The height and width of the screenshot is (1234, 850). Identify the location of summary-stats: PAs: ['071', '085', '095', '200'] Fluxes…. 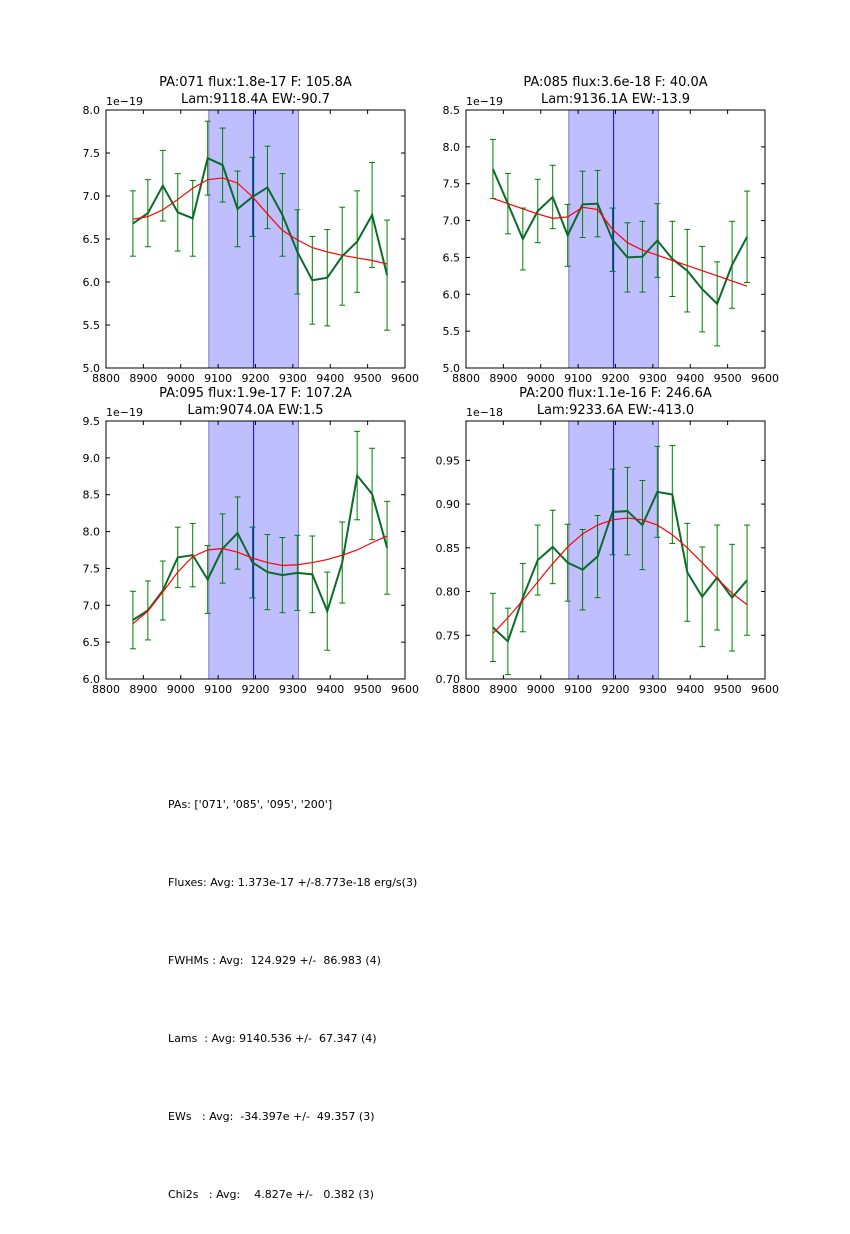
(292, 987).